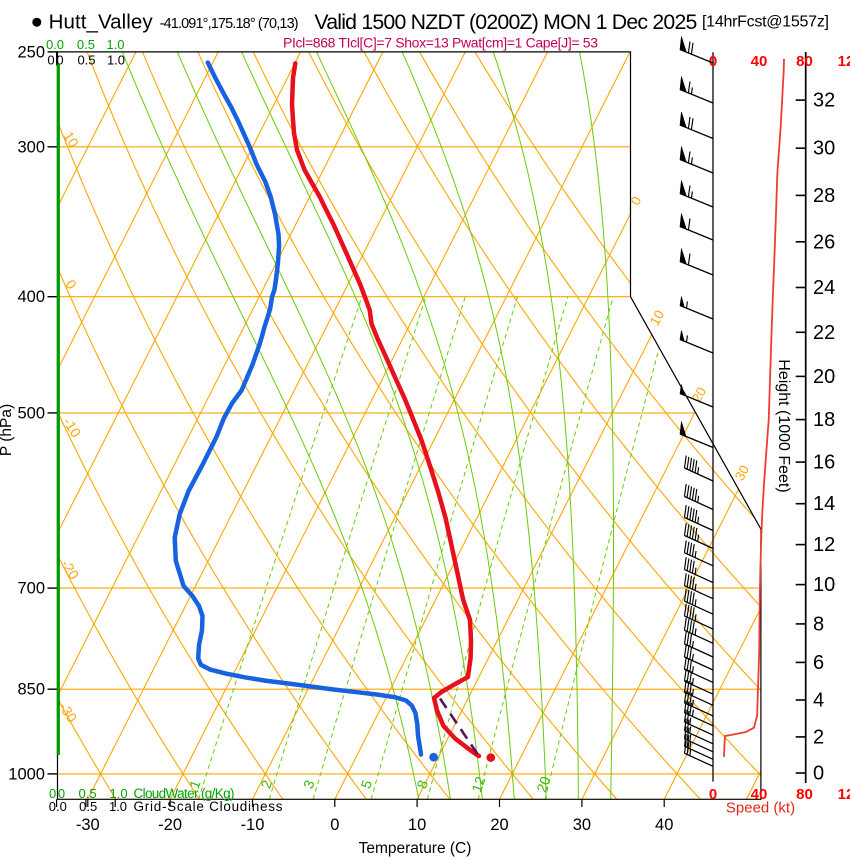 The image size is (850, 860). Describe the element at coordinates (818, 663) in the screenshot. I see `svg-text: 6` at that location.